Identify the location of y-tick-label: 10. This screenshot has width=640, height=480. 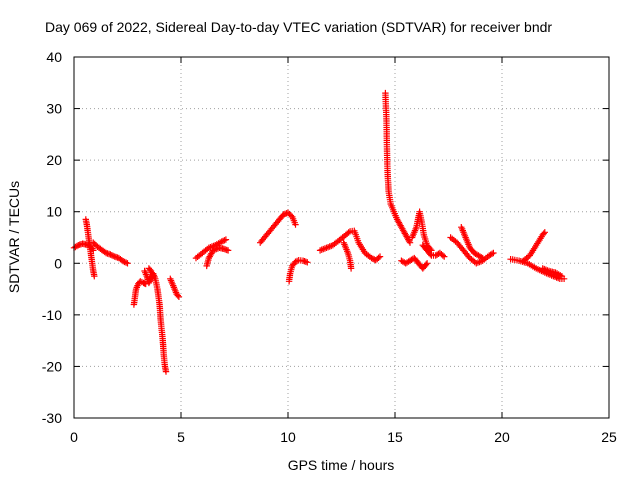
(54, 212).